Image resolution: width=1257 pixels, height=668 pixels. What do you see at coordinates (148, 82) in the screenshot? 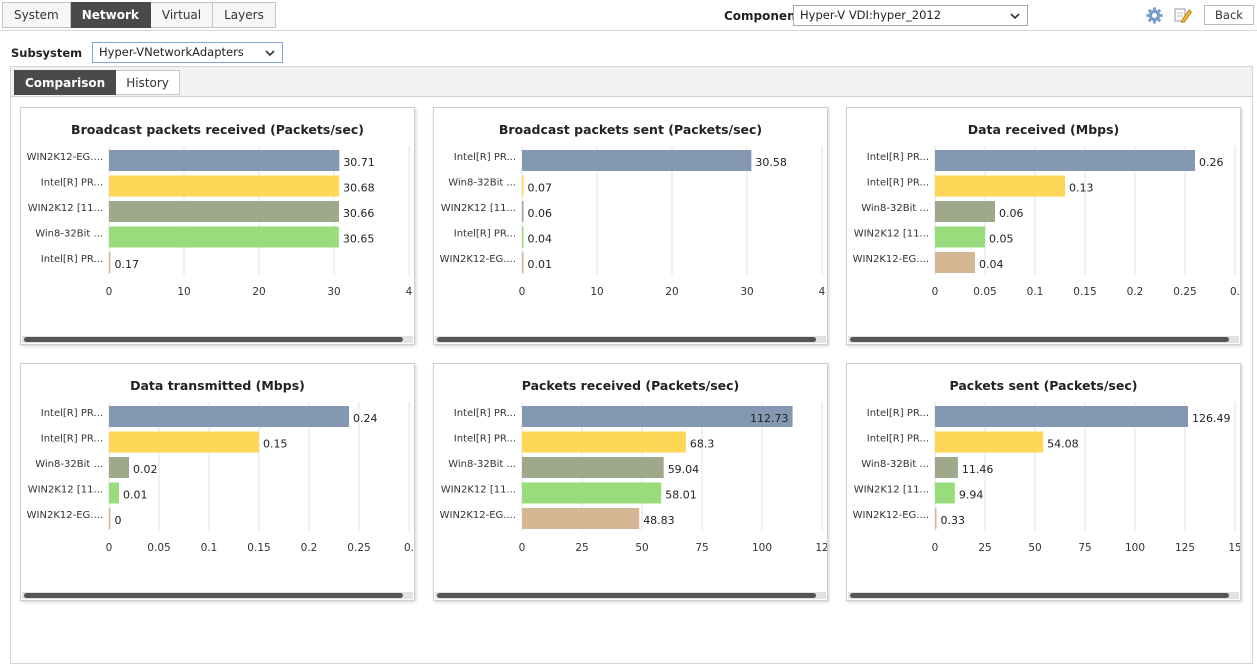
I see `tab-history: History` at bounding box center [148, 82].